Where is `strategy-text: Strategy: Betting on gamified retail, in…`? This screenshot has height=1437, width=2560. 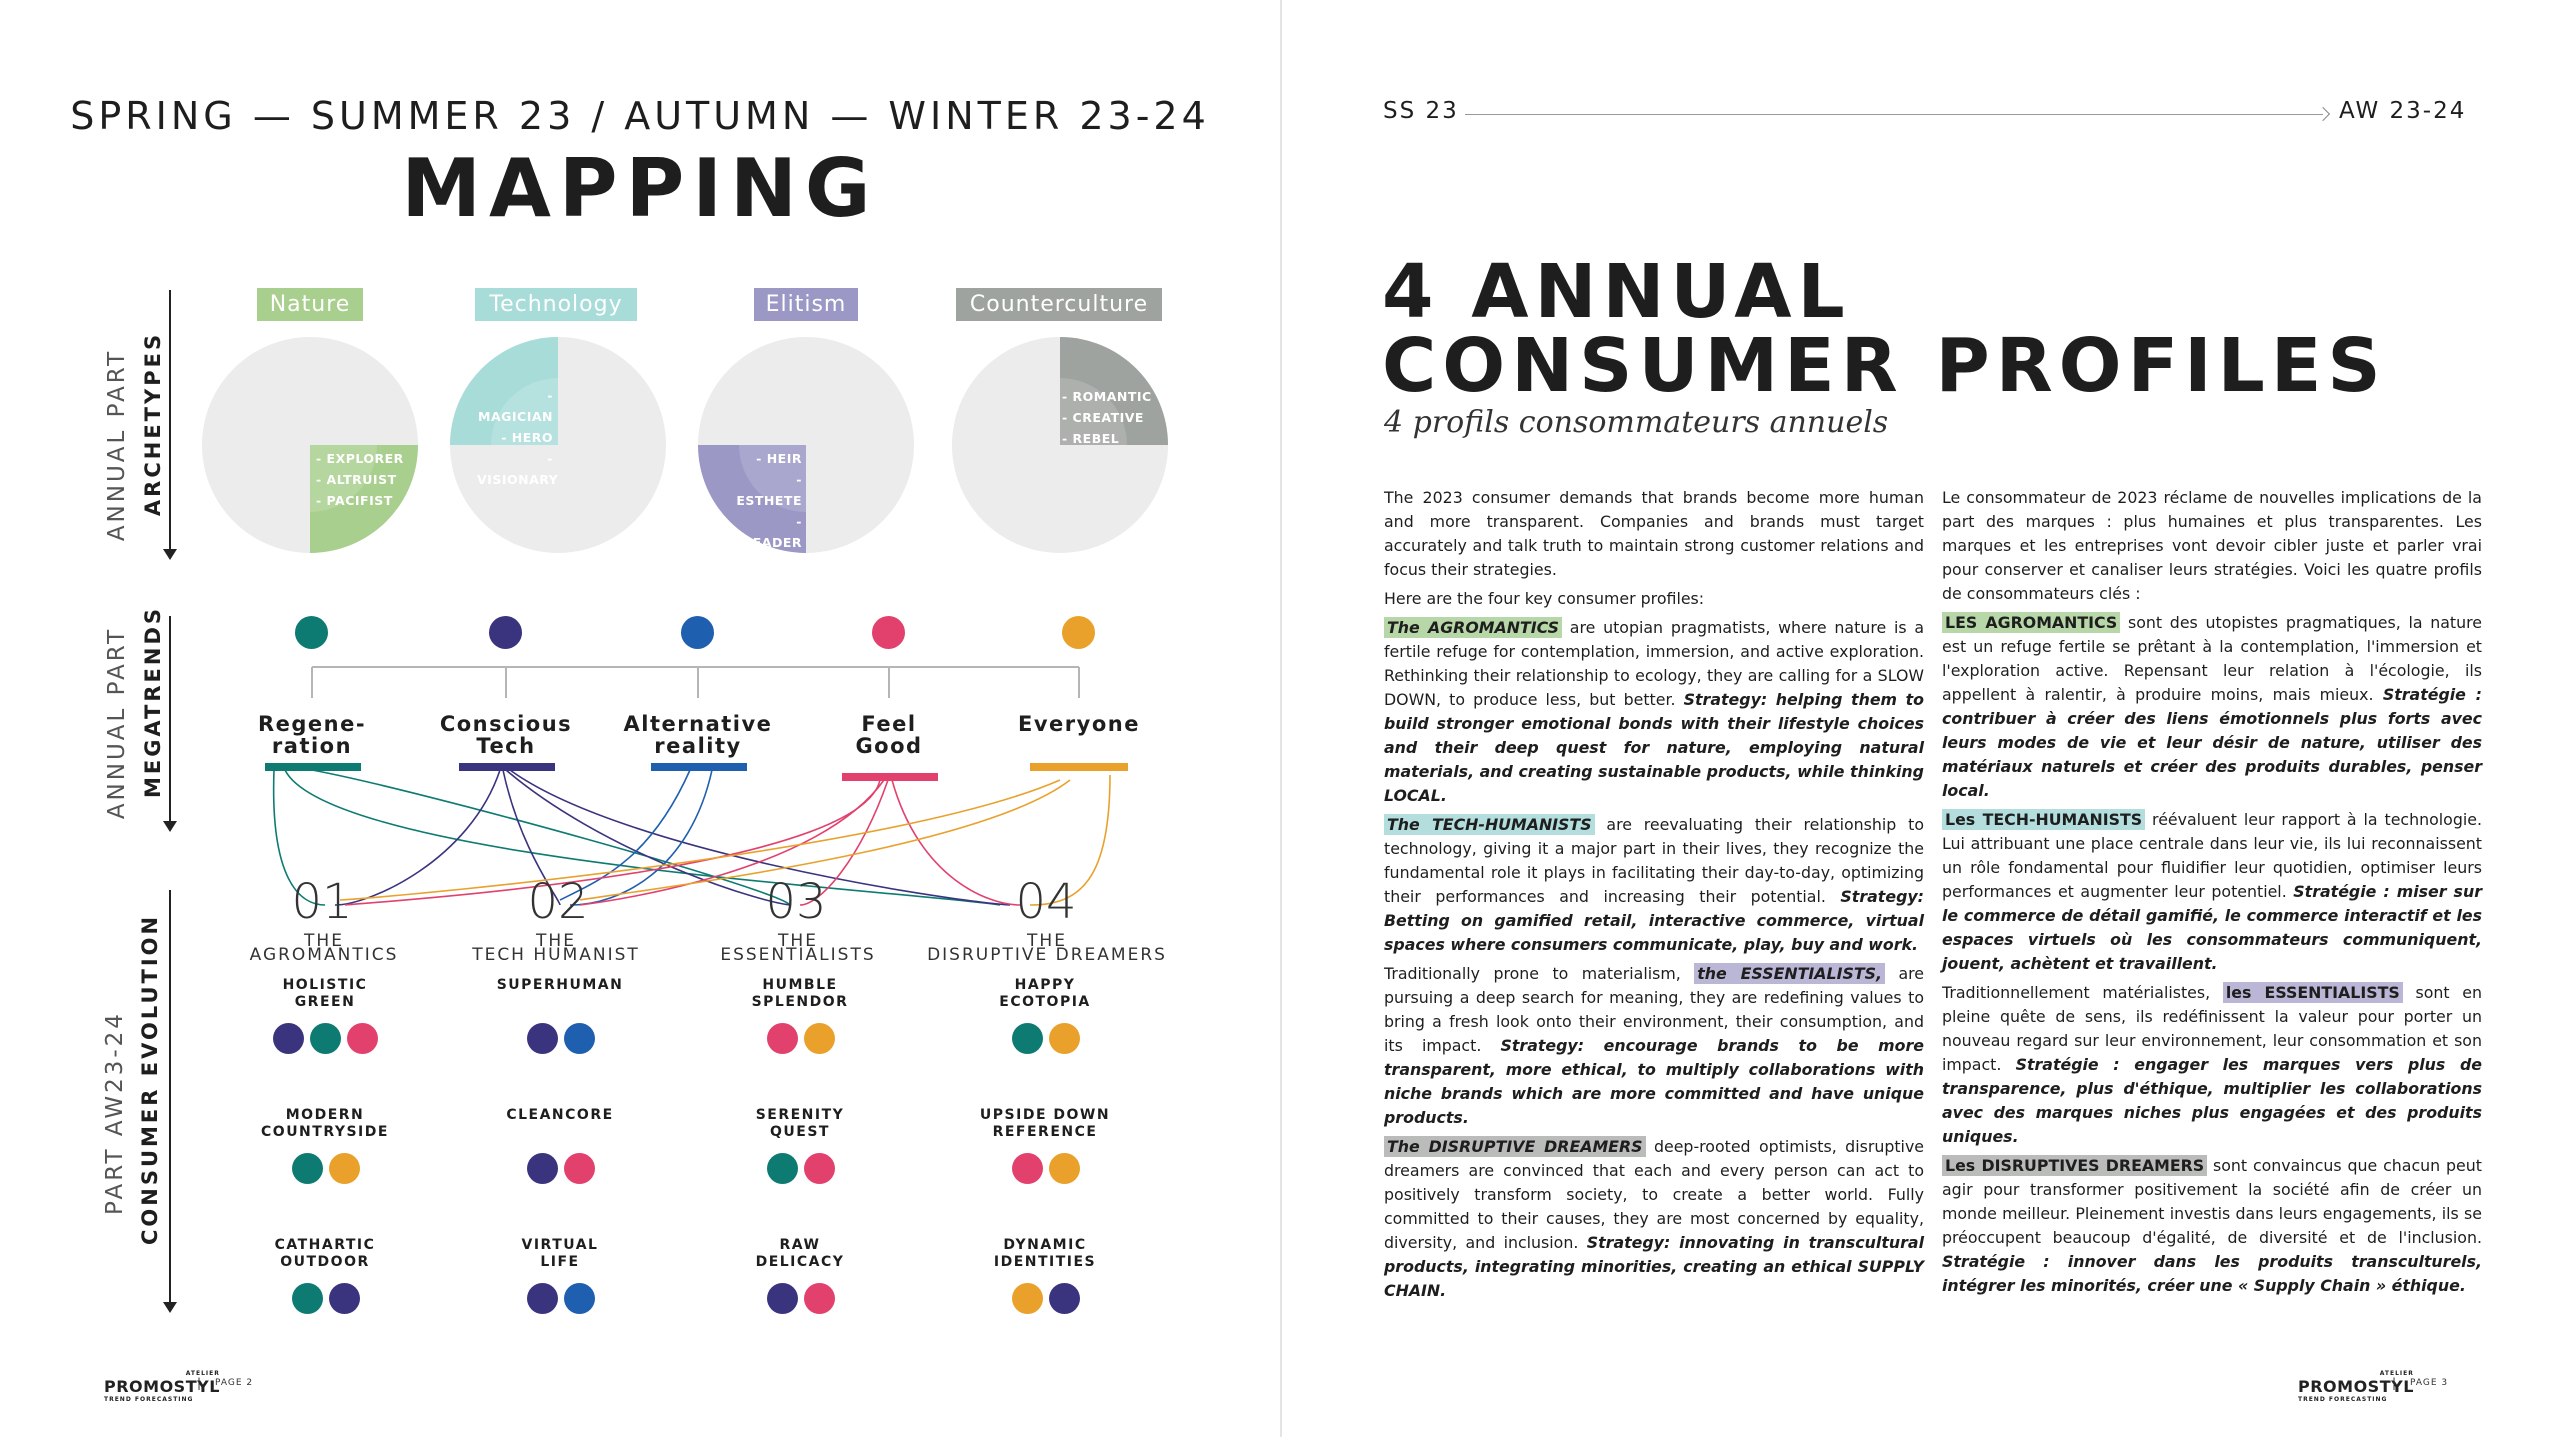
strategy-text: Strategy: Betting on gamified retail, in… is located at coordinates (1654, 920).